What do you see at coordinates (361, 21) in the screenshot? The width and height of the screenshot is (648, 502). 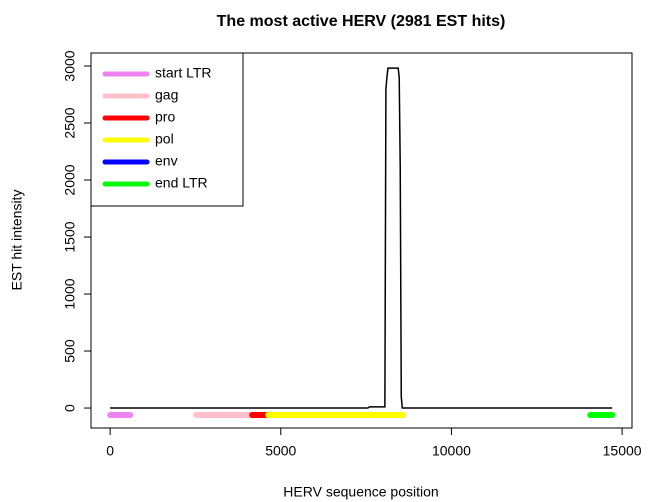 I see `chart-title: The most active HERV (2981 EST hits)` at bounding box center [361, 21].